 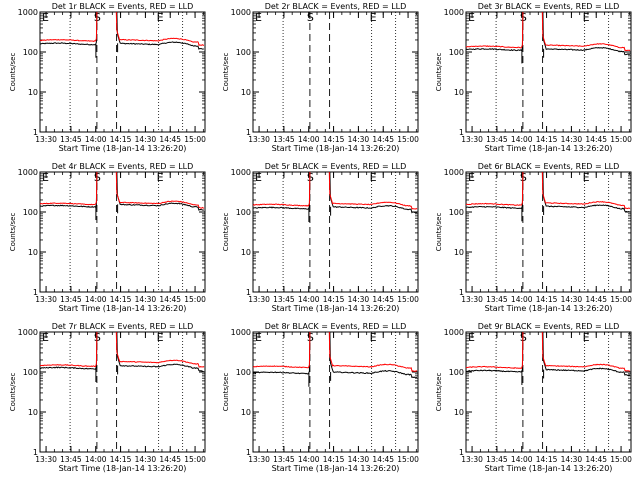 I want to click on panel-title: Det 3r BLACK = Events, RED = LLD, so click(x=549, y=6).